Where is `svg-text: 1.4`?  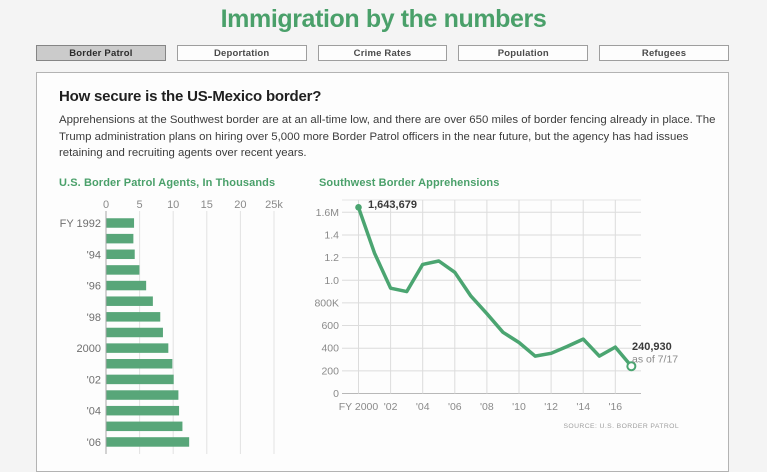
svg-text: 1.4 is located at coordinates (331, 235).